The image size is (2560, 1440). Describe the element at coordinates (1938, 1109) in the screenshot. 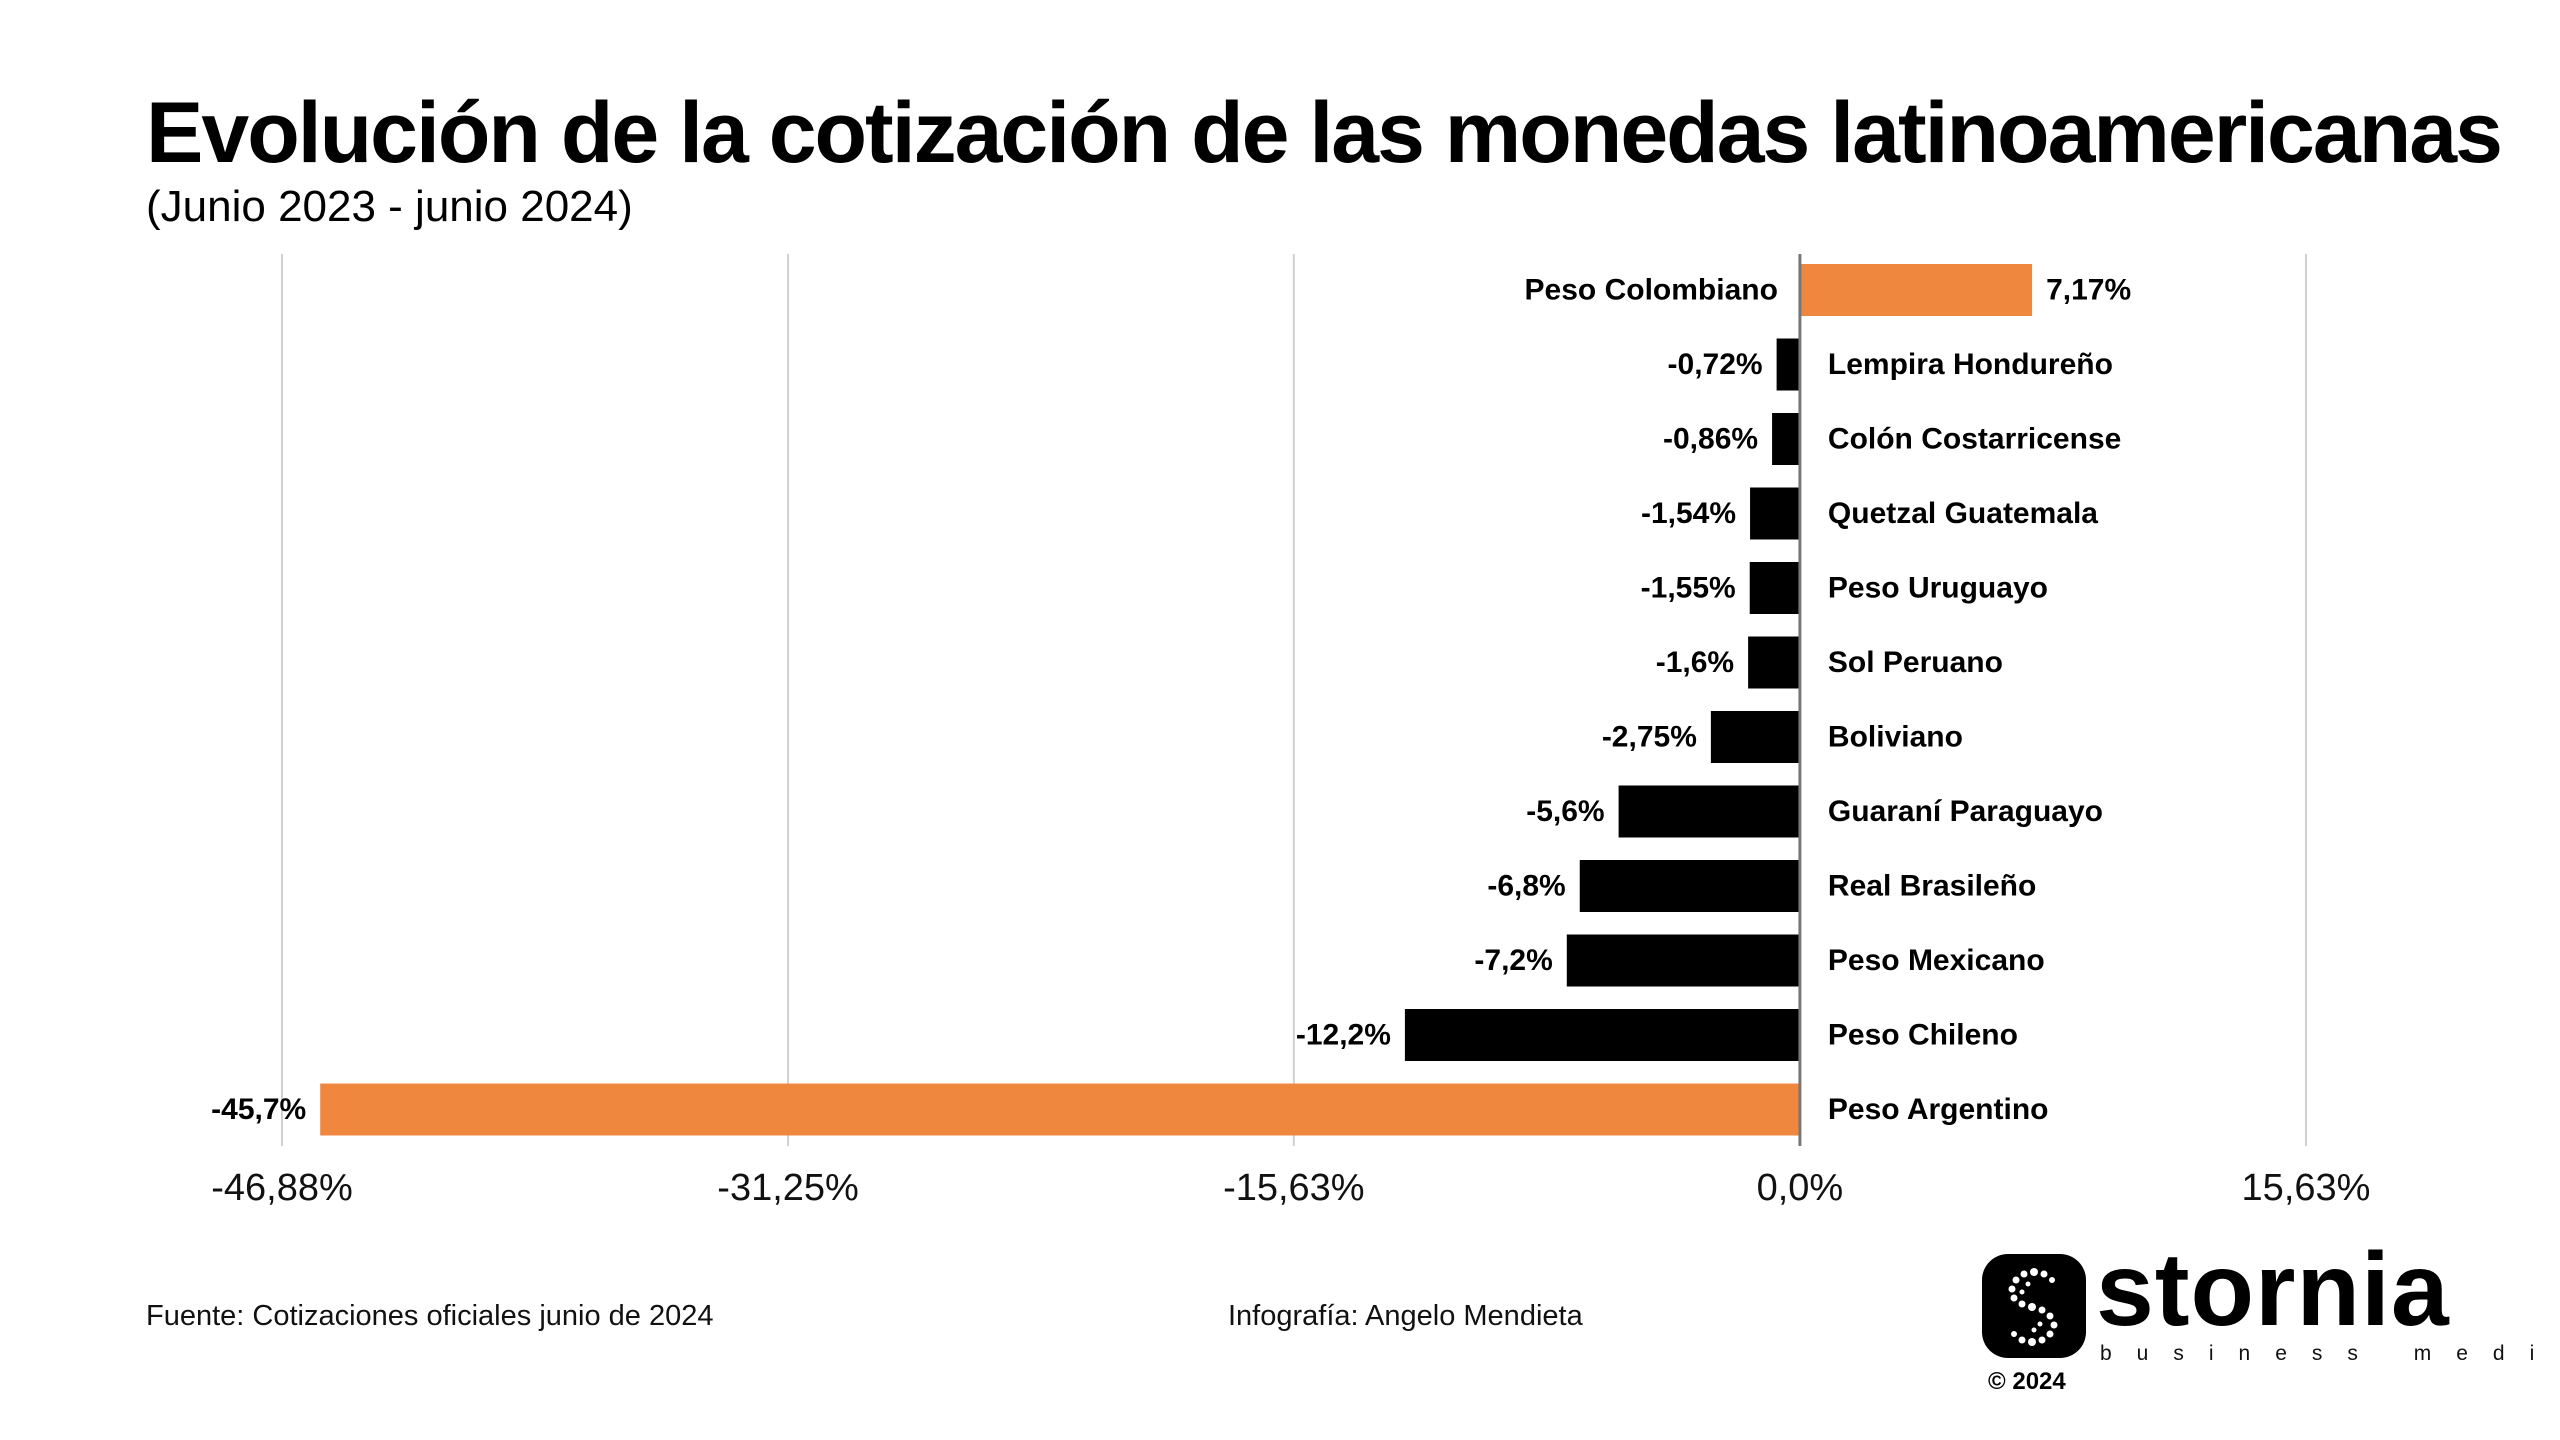

I see `category-label: Peso Argentino` at that location.